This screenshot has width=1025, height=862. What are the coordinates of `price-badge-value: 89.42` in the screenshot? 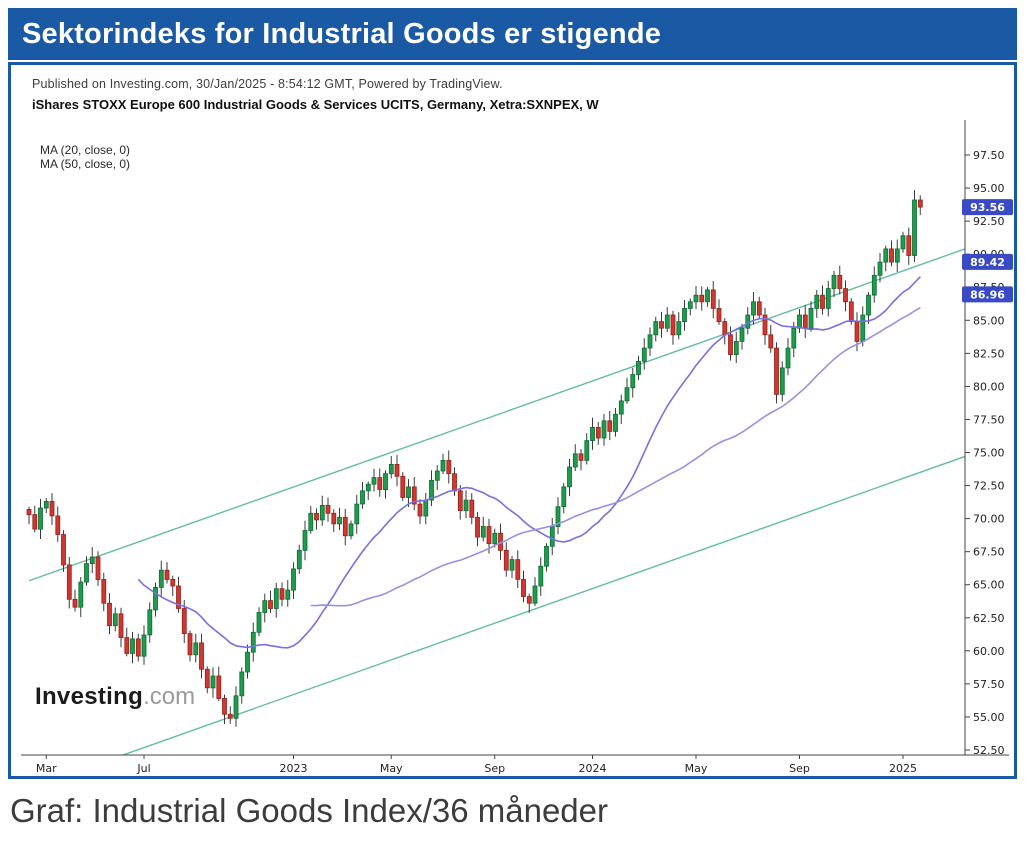 It's located at (987, 262).